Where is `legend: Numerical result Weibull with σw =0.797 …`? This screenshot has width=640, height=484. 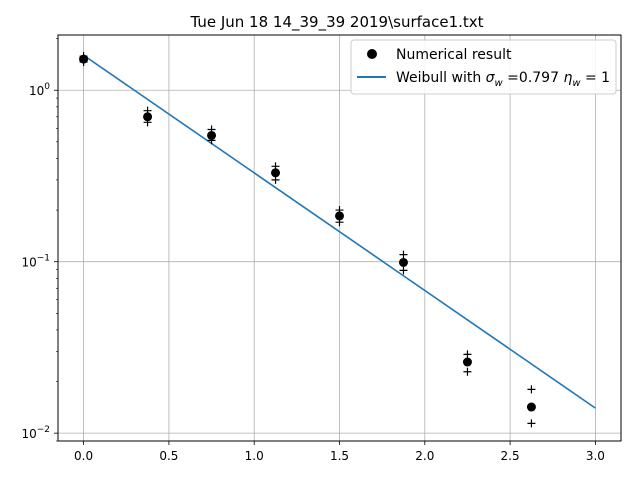
legend: Numerical result Weibull with σw =0.797 … is located at coordinates (483, 67).